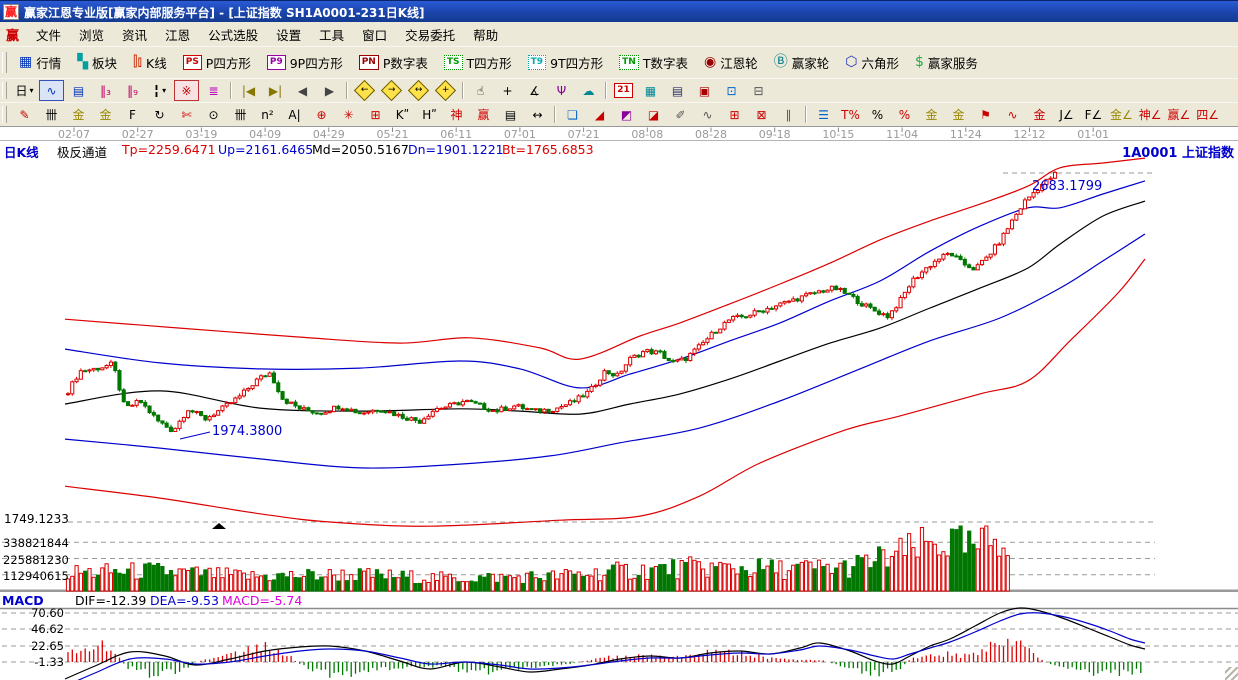 The width and height of the screenshot is (1238, 680). I want to click on draw-tool-gold-grid2-tool: 金, so click(105, 114).